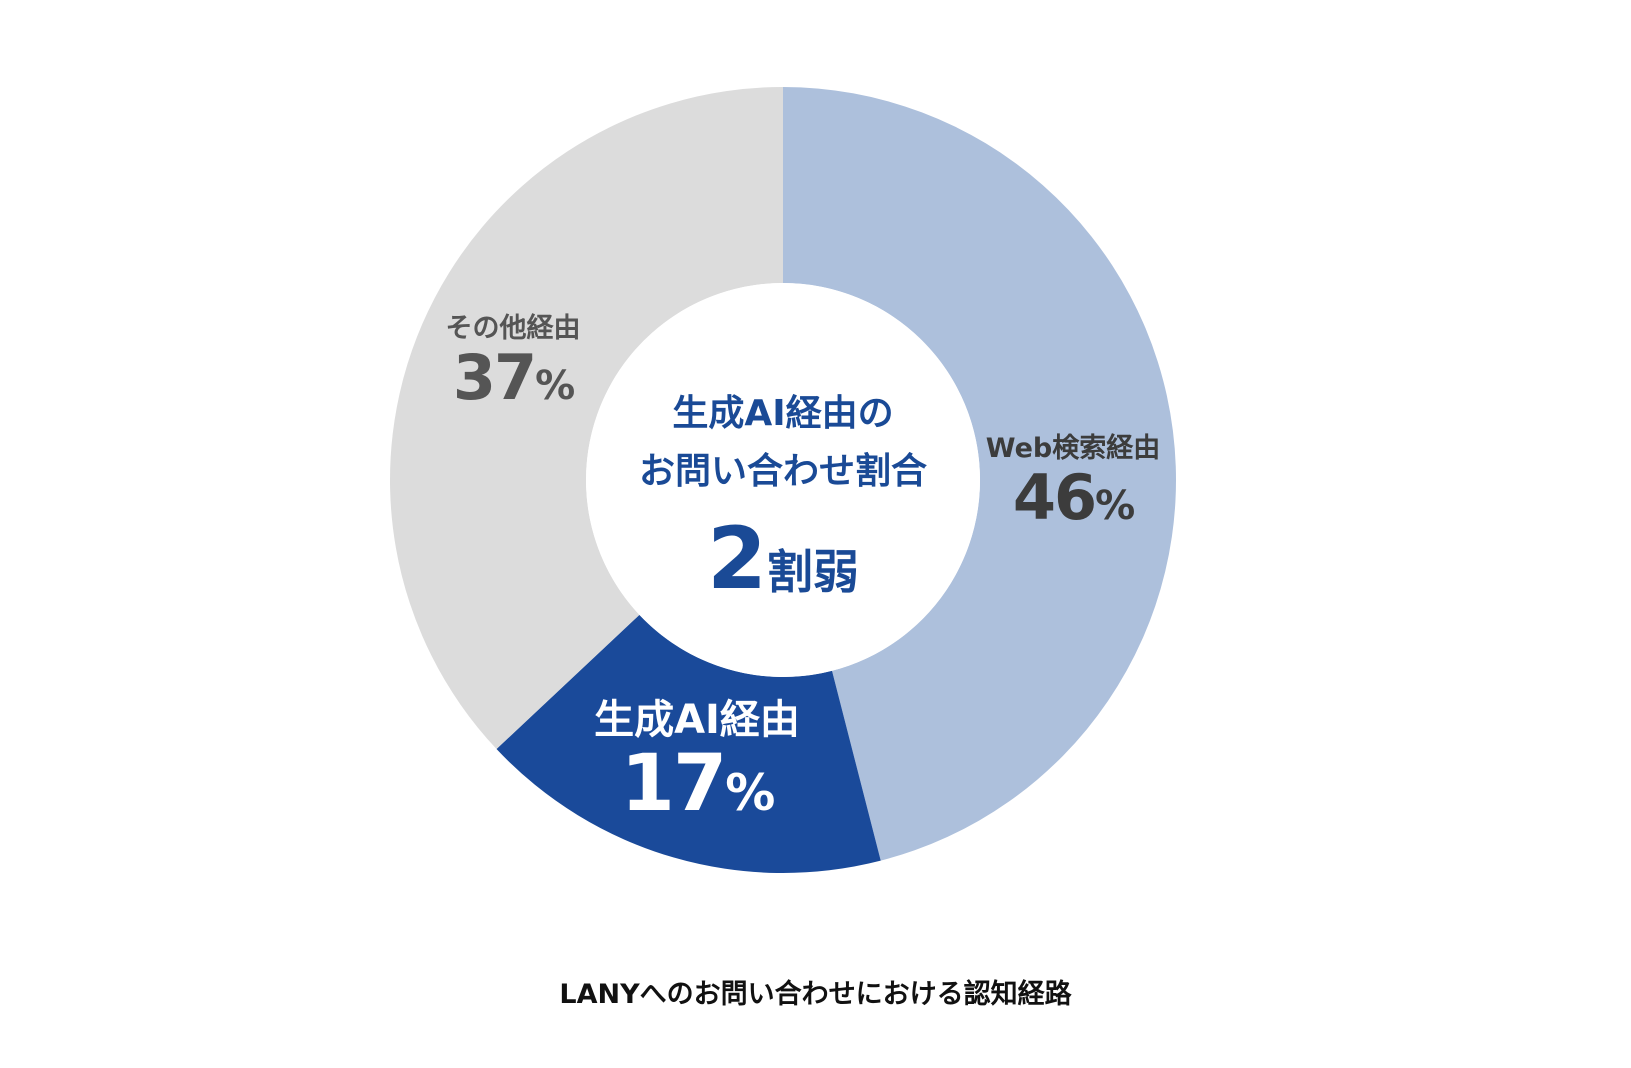 The image size is (1631, 1068). I want to click on slice-label-0: Web検索経由 46%, so click(1073, 483).